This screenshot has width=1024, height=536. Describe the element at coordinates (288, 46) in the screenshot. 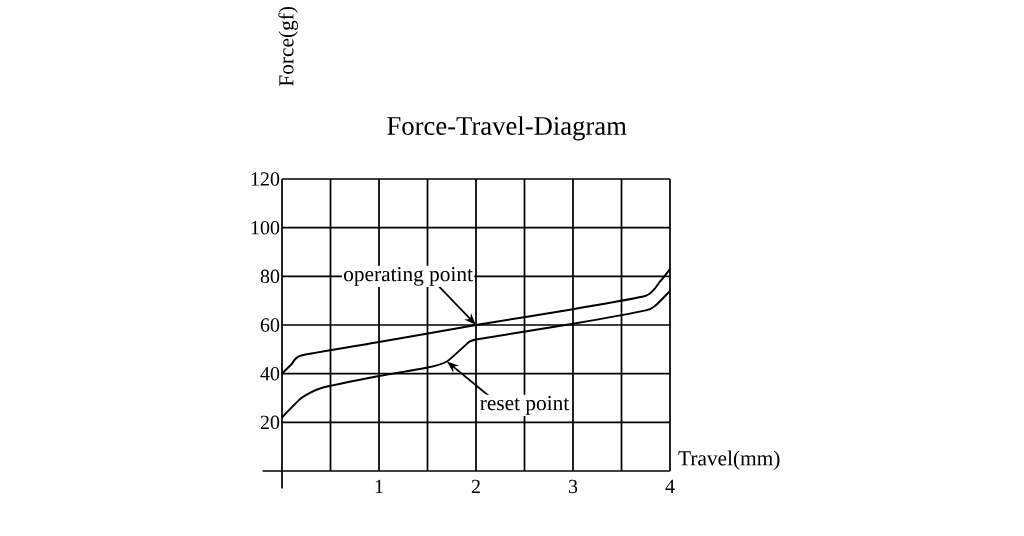

I see `y-axis-title: Force(gf)` at that location.